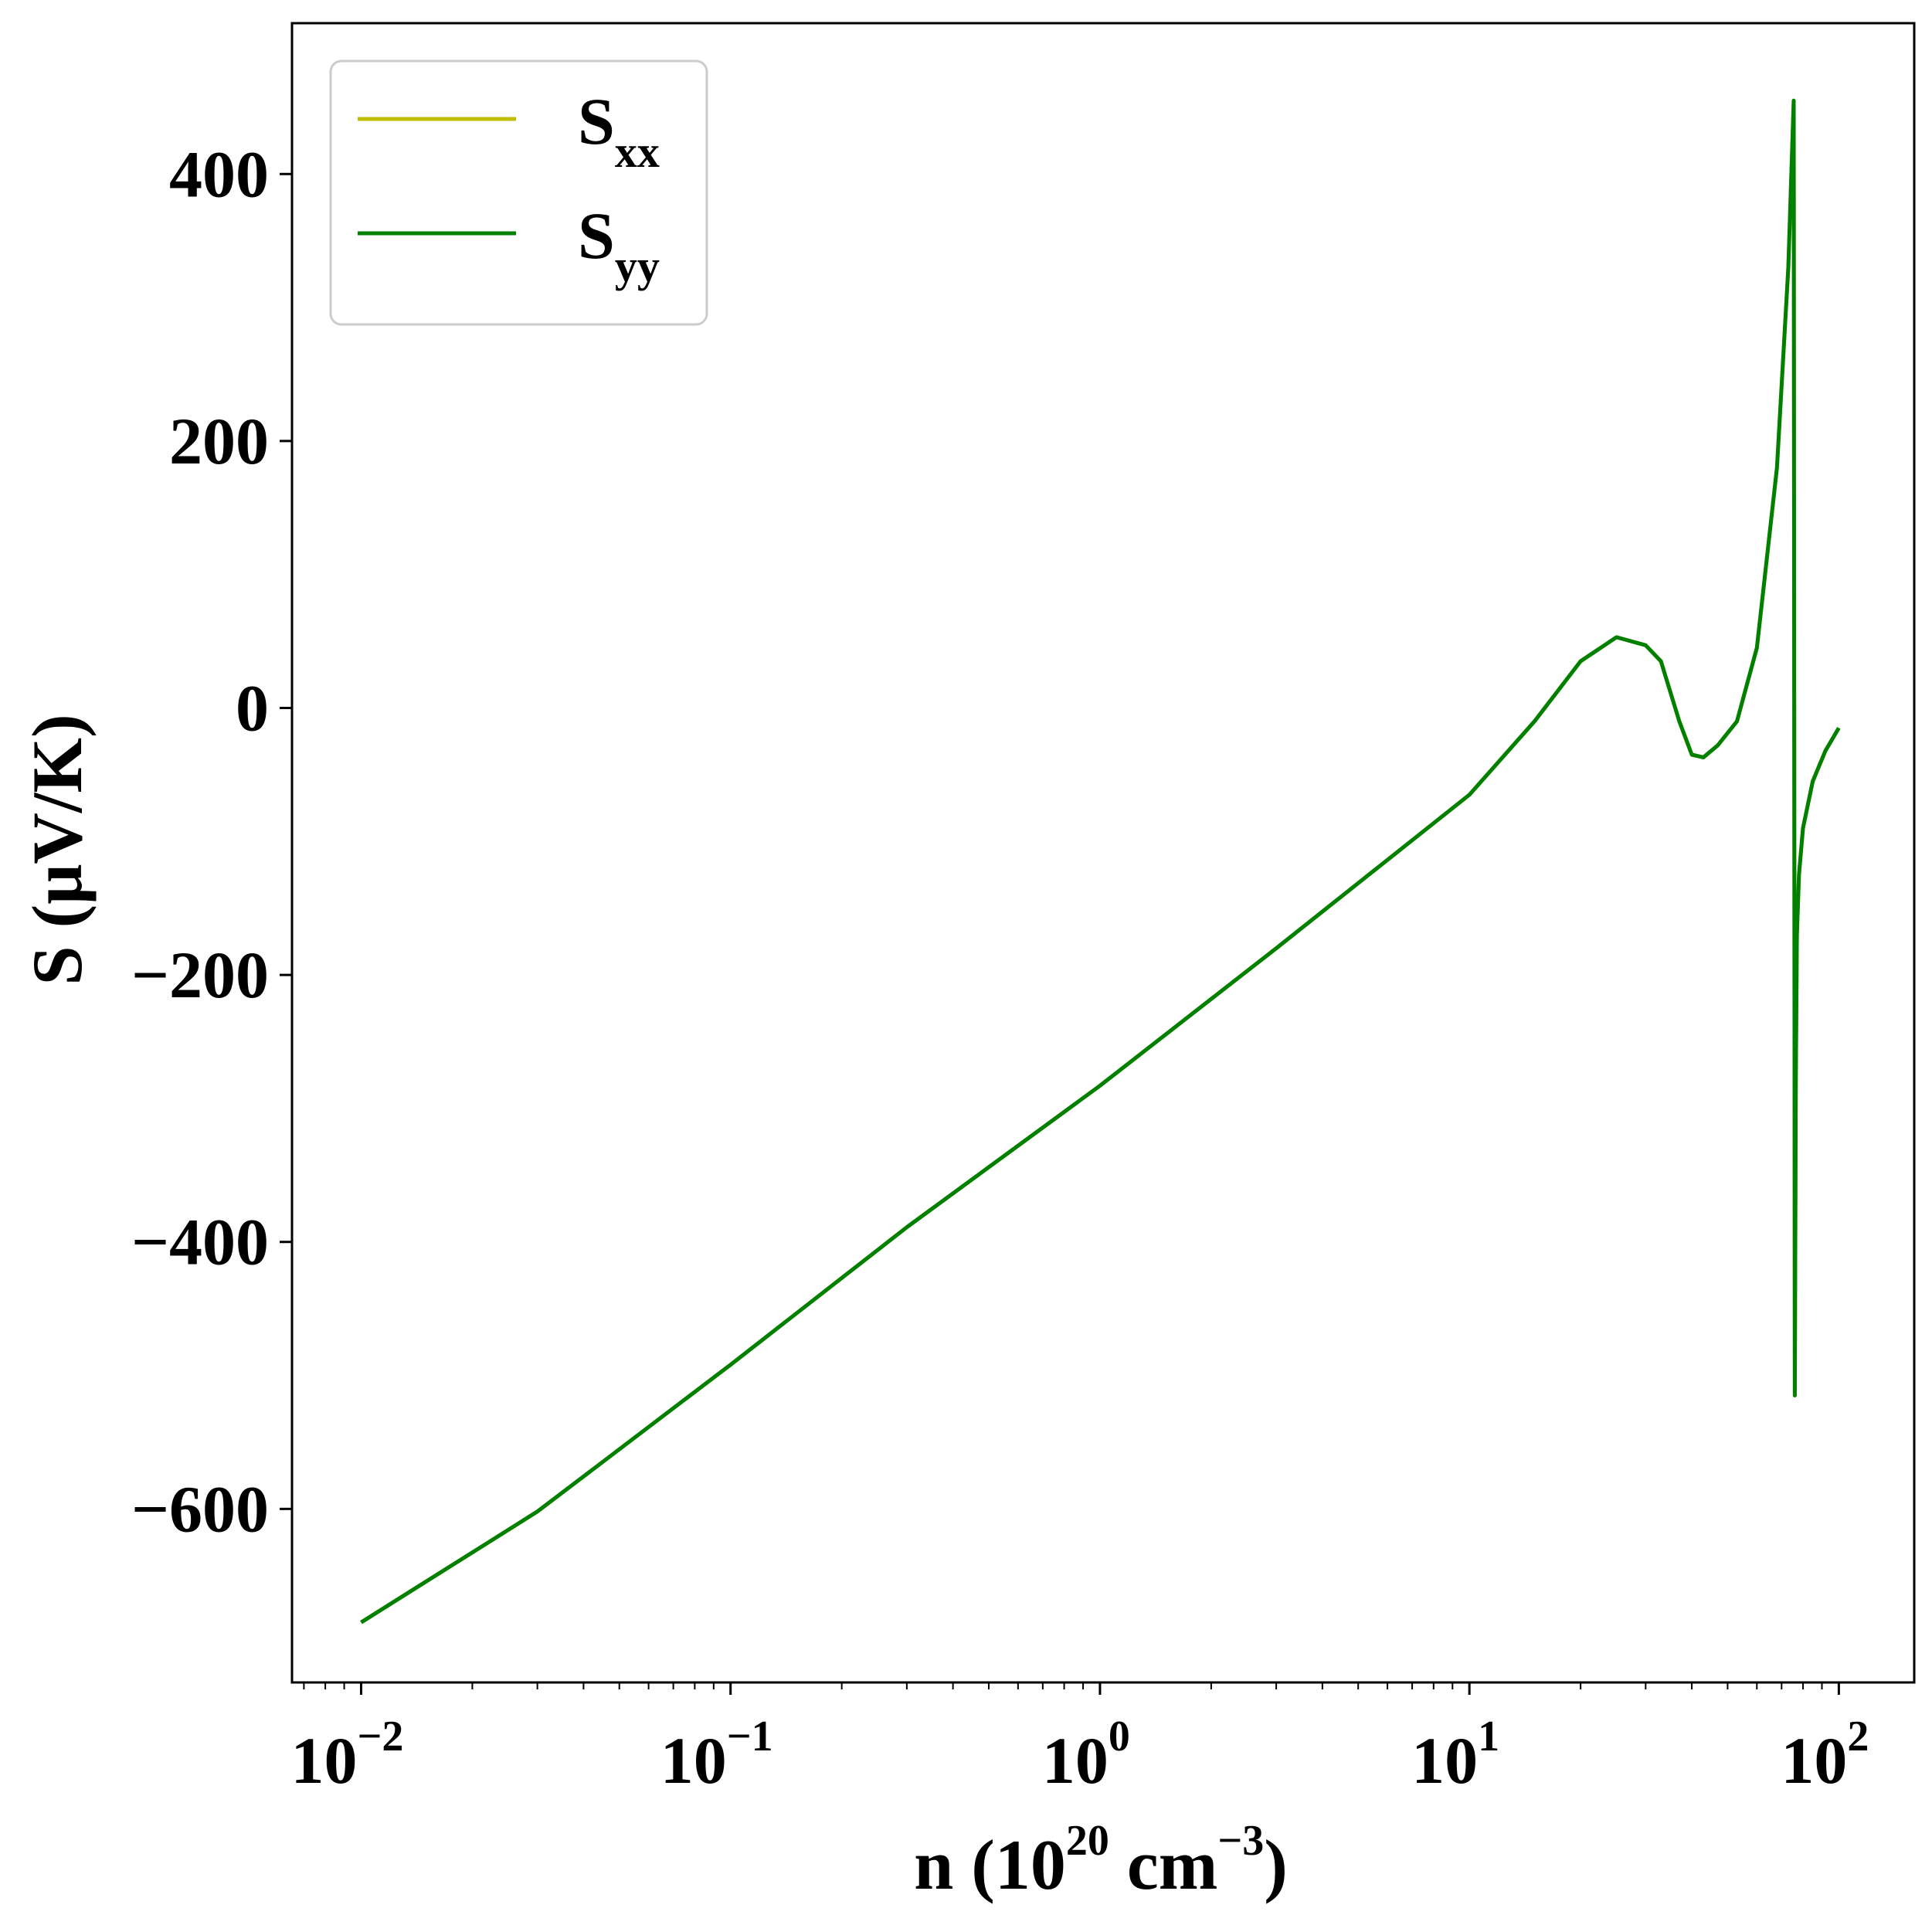 The height and width of the screenshot is (1925, 1932). What do you see at coordinates (596, 236) in the screenshot?
I see `legend-syy-base: S` at bounding box center [596, 236].